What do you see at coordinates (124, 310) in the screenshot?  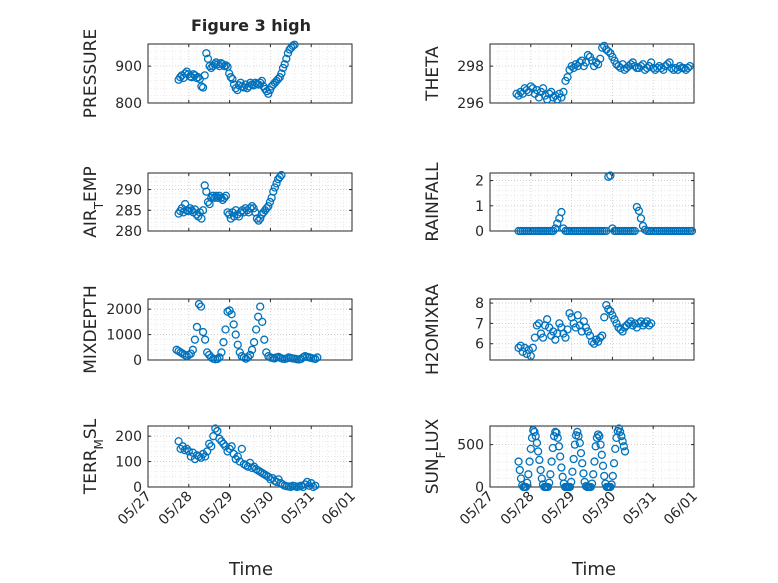 I see `y-tick-label: 2000` at bounding box center [124, 310].